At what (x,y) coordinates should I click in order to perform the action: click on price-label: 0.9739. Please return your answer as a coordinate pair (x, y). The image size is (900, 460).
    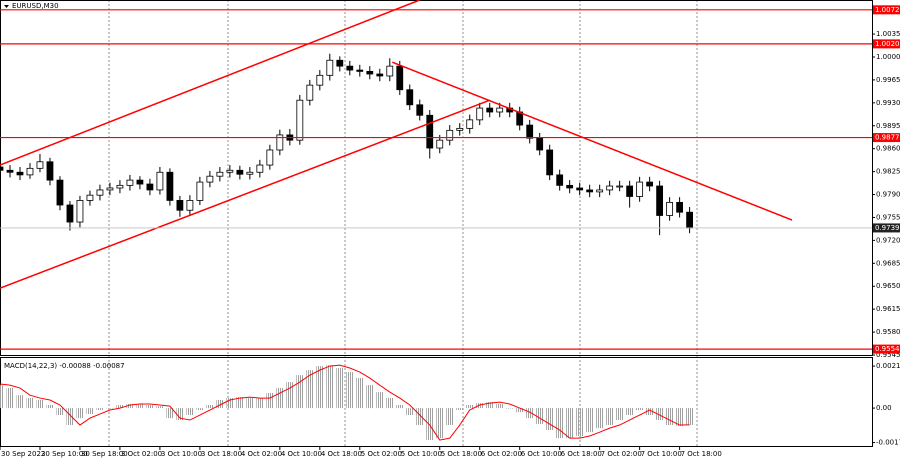
    Looking at the image, I should click on (887, 228).